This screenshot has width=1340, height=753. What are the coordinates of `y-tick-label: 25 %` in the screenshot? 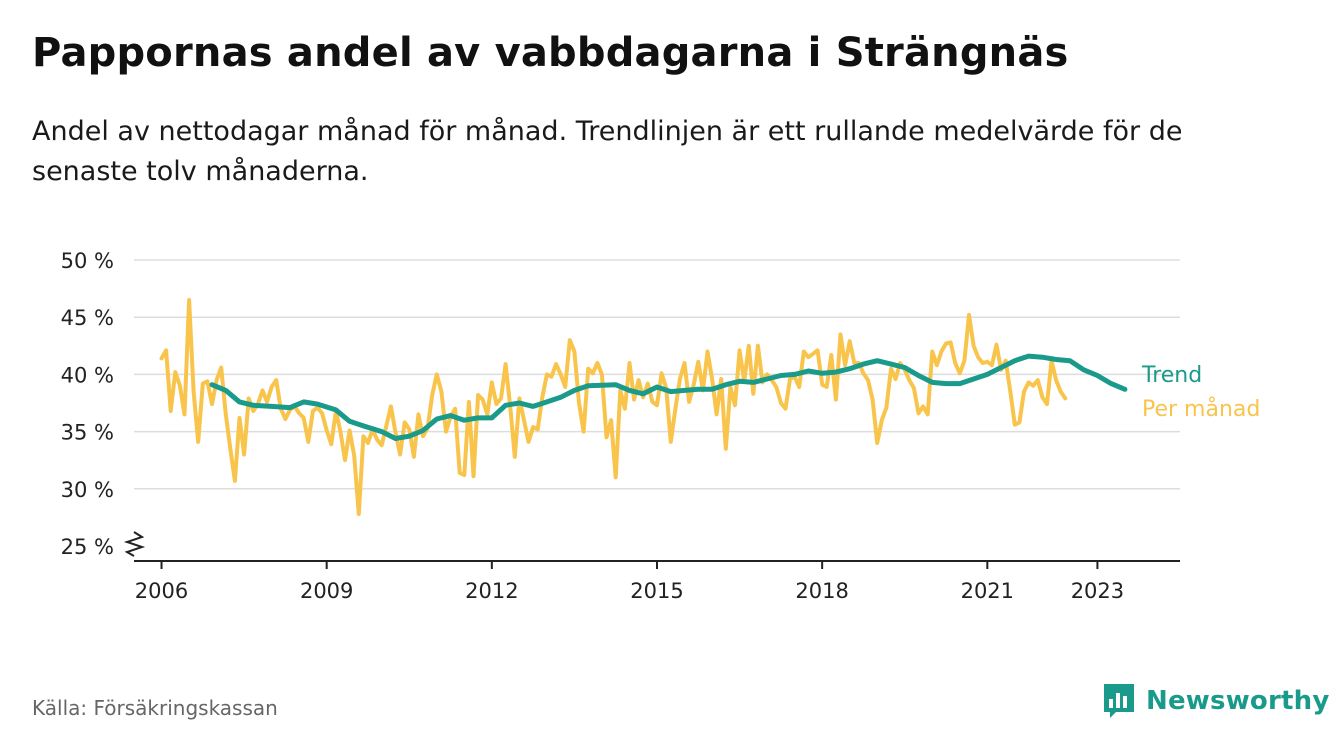 It's located at (87, 547).